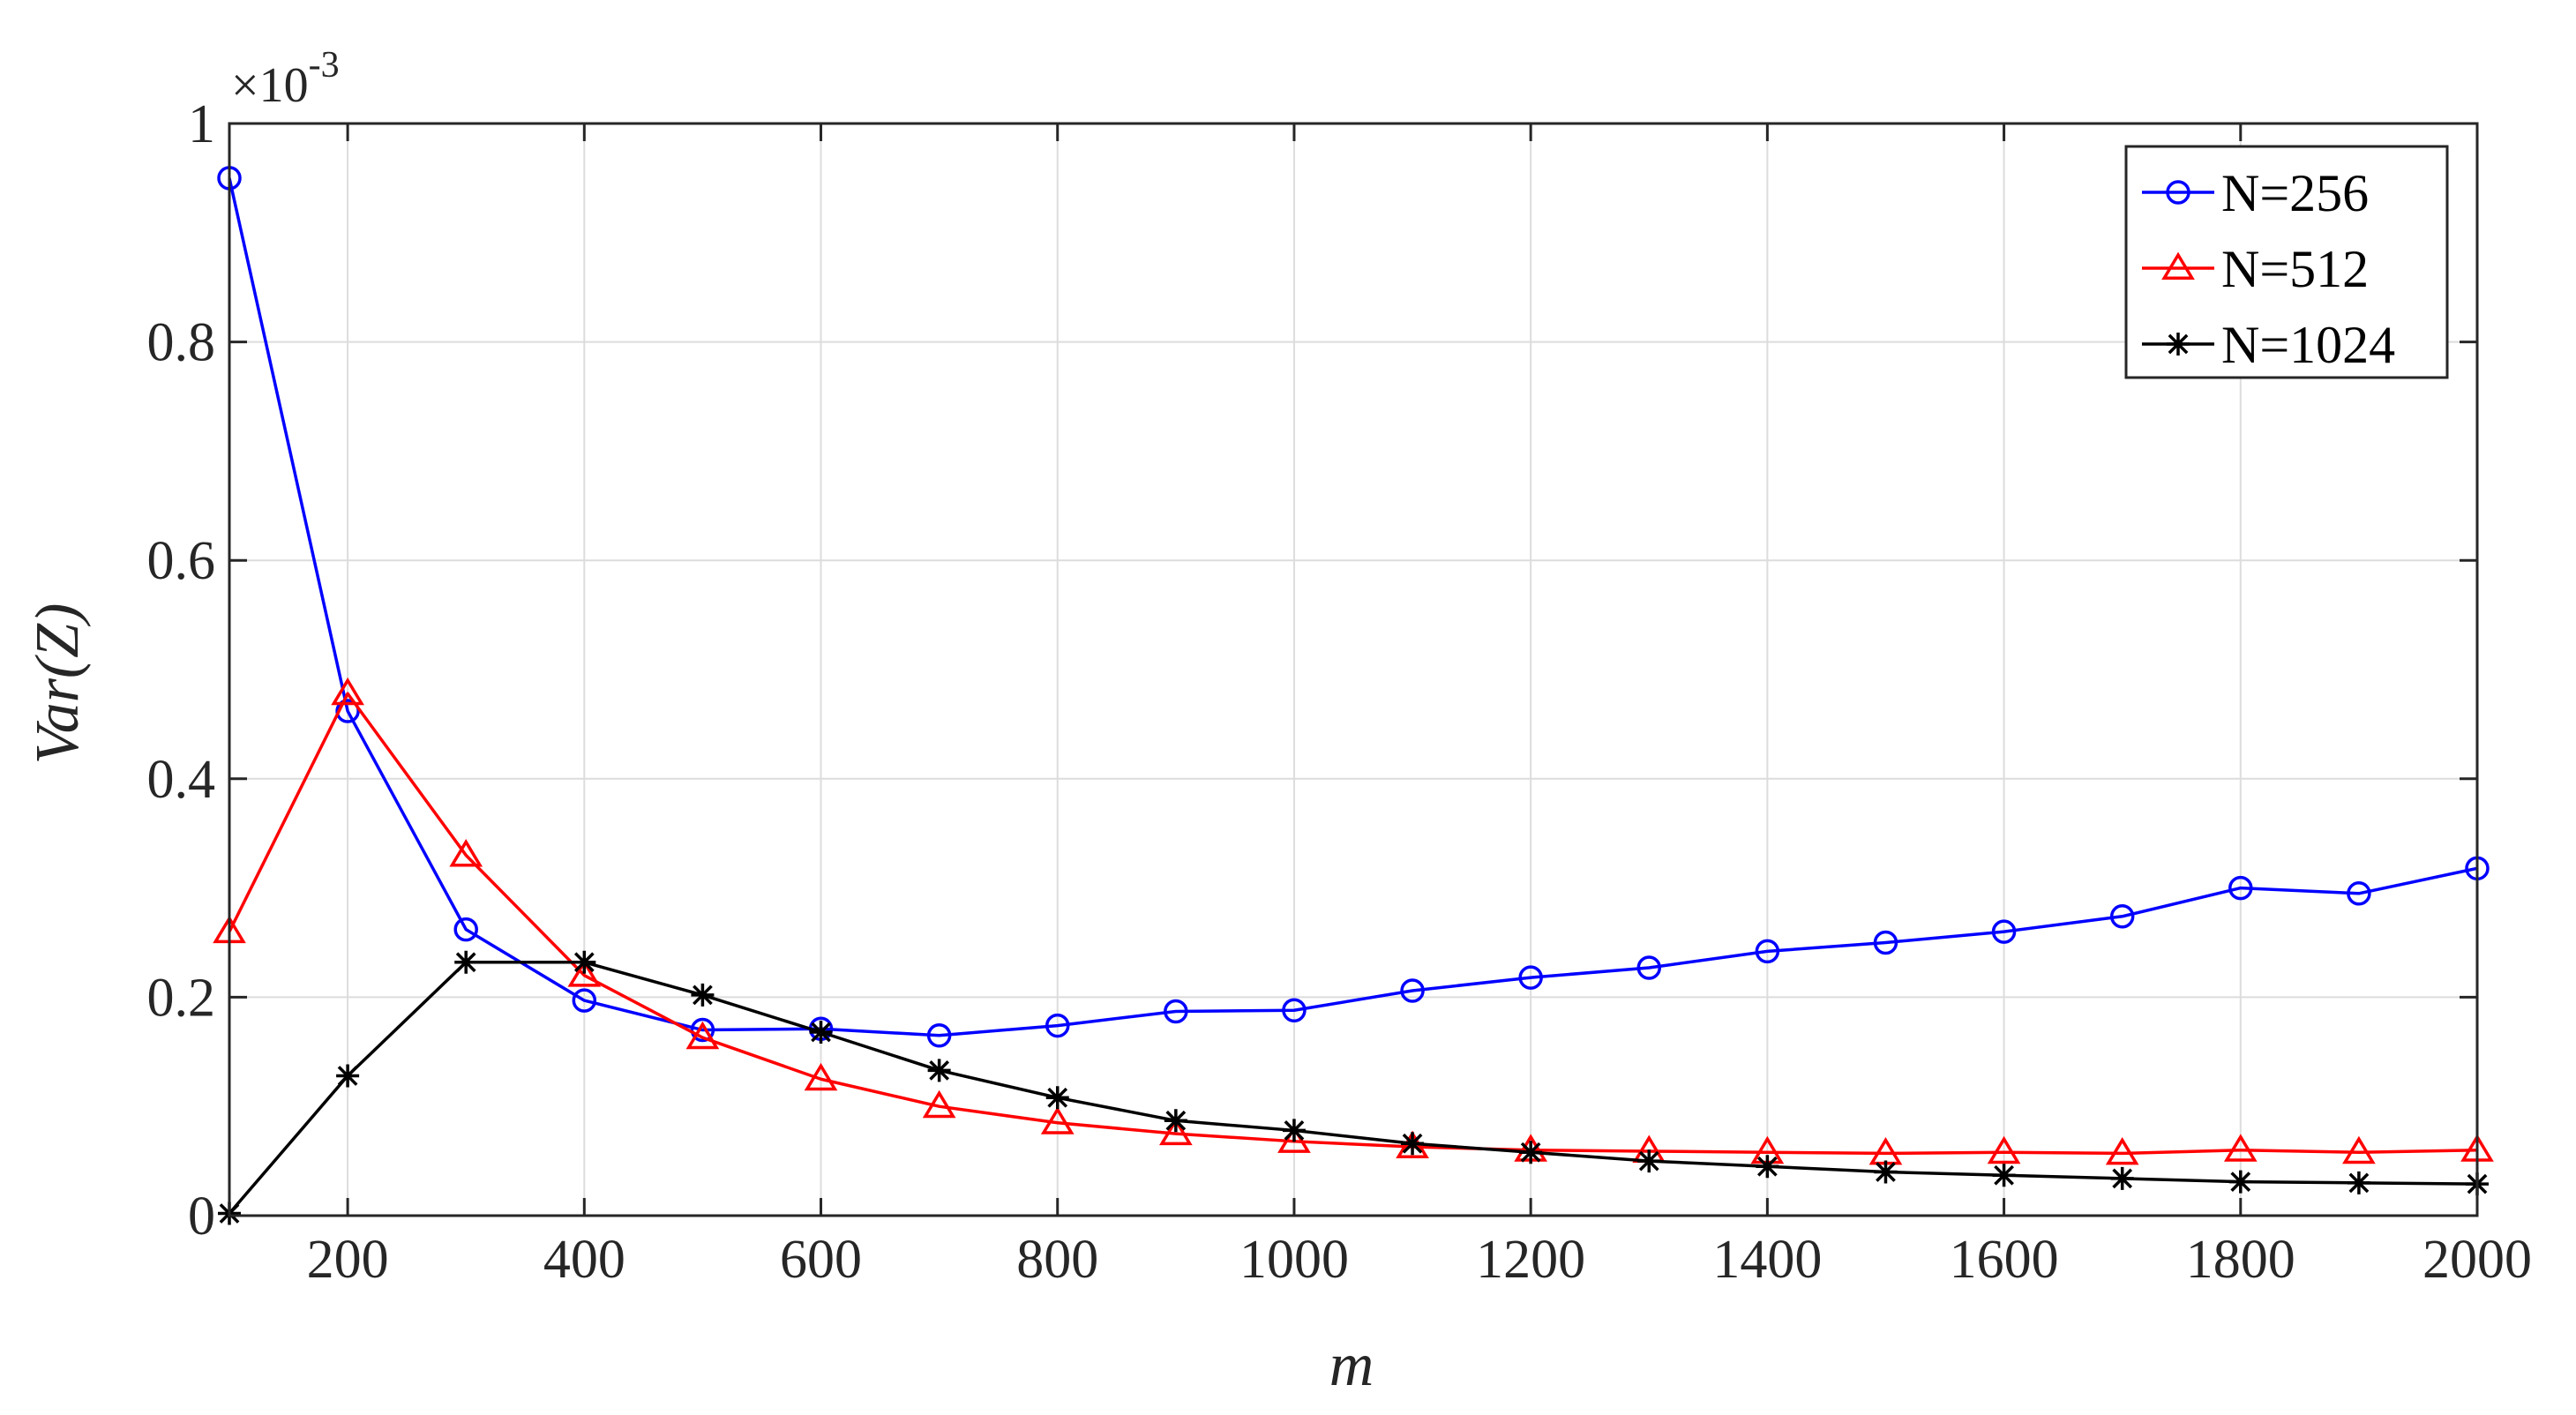  What do you see at coordinates (182, 780) in the screenshot?
I see `y-tick-label: 0.4` at bounding box center [182, 780].